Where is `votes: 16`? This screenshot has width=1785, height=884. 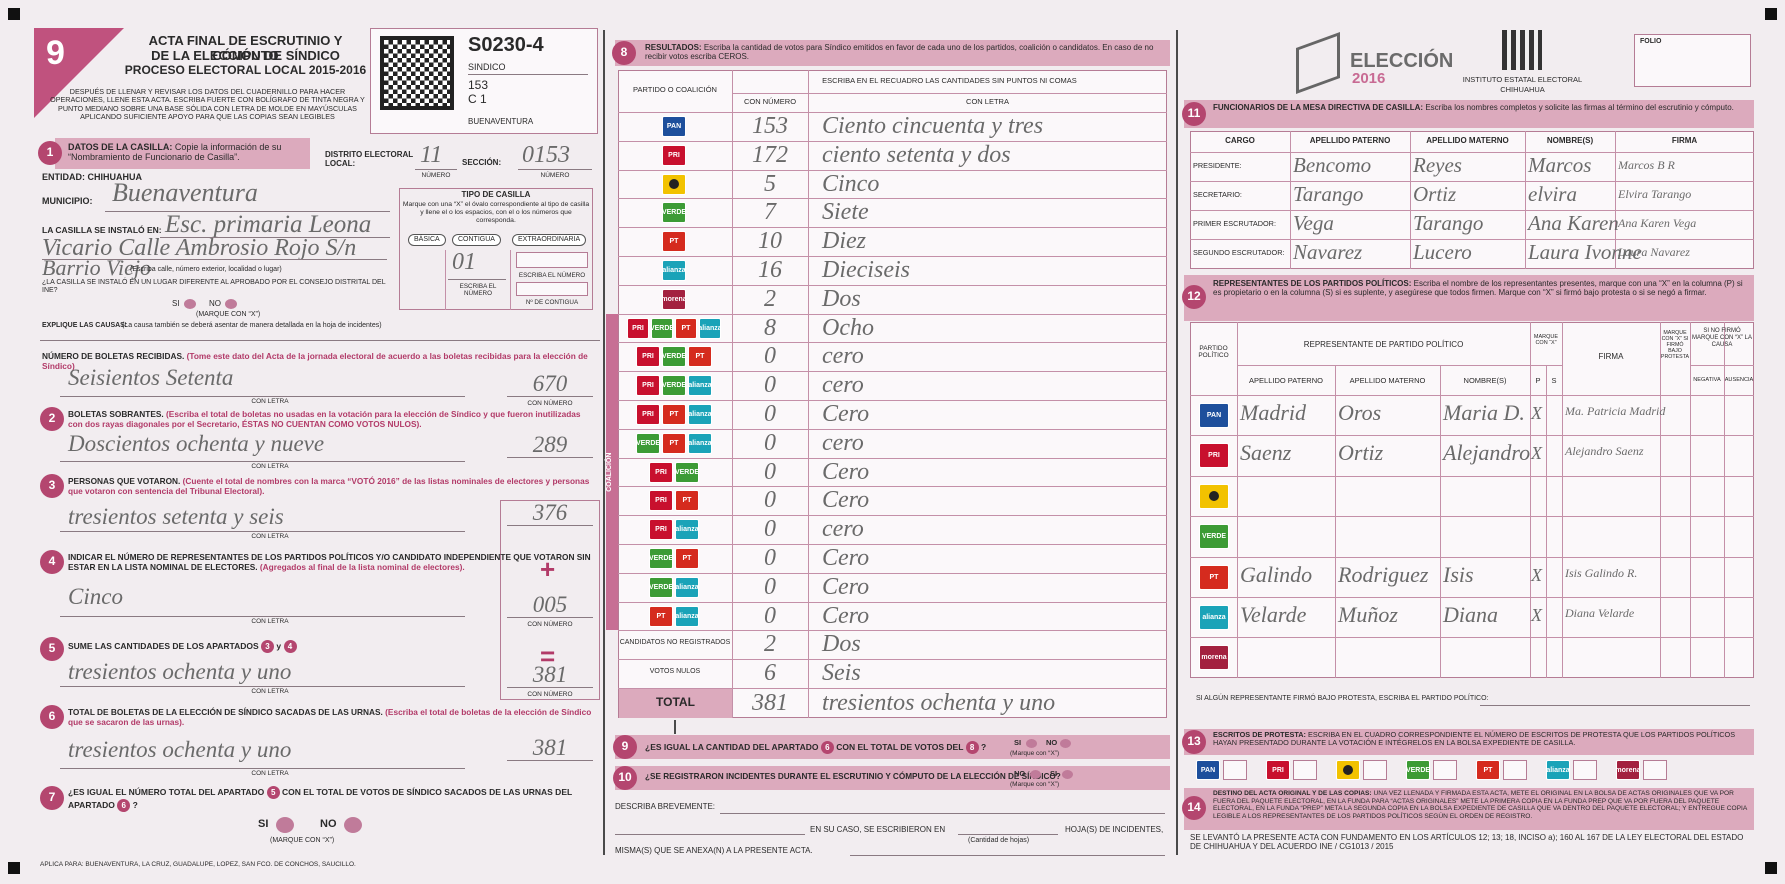 votes: 16 is located at coordinates (770, 270).